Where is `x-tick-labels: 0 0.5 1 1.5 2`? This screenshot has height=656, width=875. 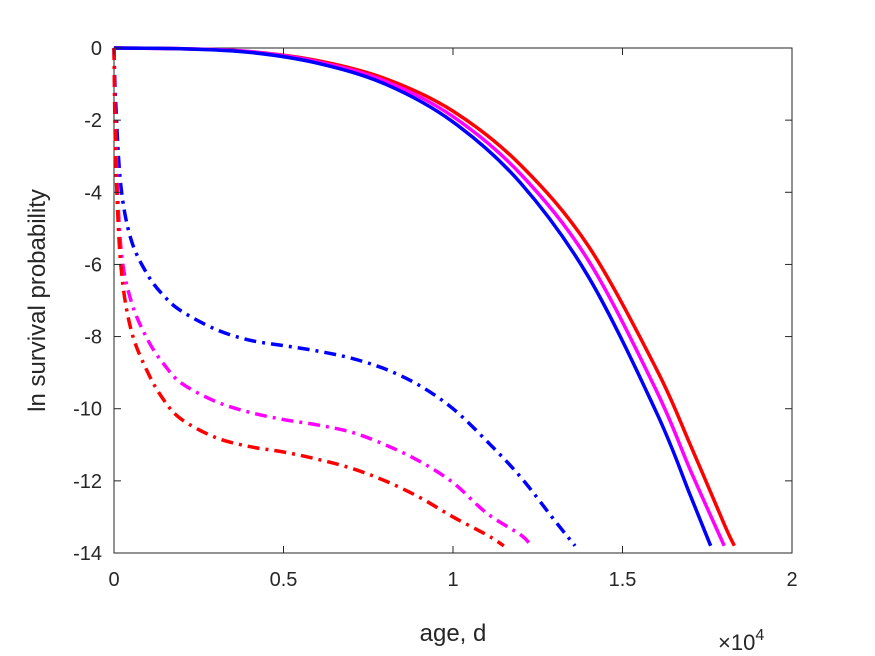
x-tick-labels: 0 0.5 1 1.5 2 is located at coordinates (452, 580).